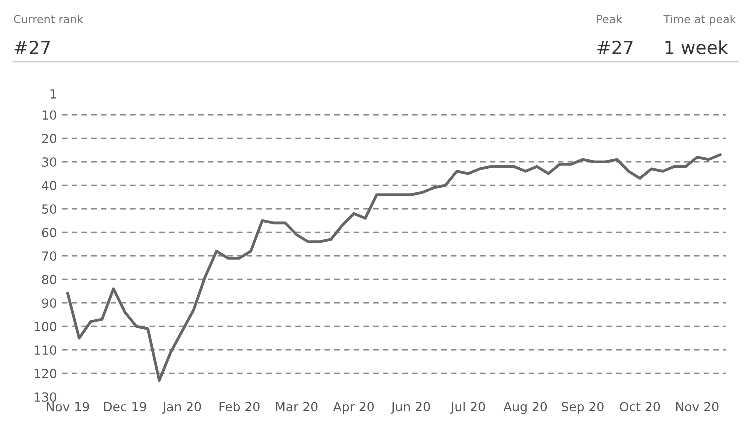 The width and height of the screenshot is (750, 427). What do you see at coordinates (49, 19) in the screenshot?
I see `text: Current rank` at bounding box center [49, 19].